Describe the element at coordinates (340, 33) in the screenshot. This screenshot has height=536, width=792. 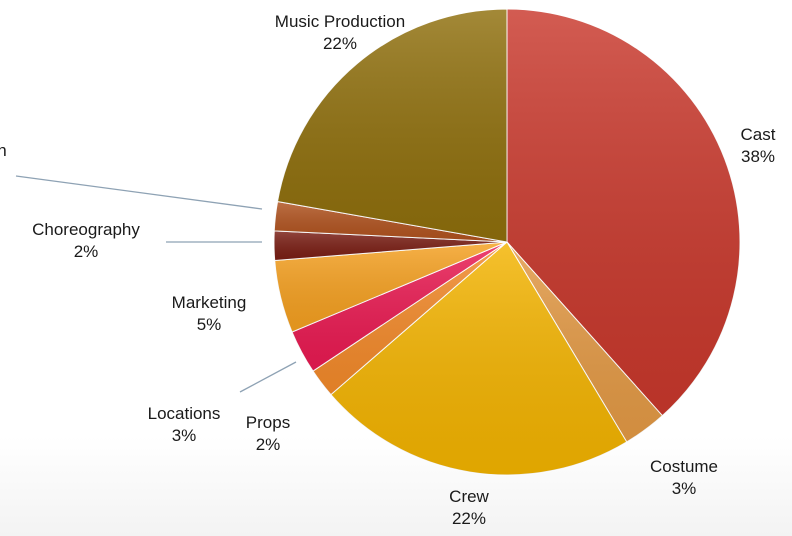
I see `slice-label: Music Production 22%` at that location.